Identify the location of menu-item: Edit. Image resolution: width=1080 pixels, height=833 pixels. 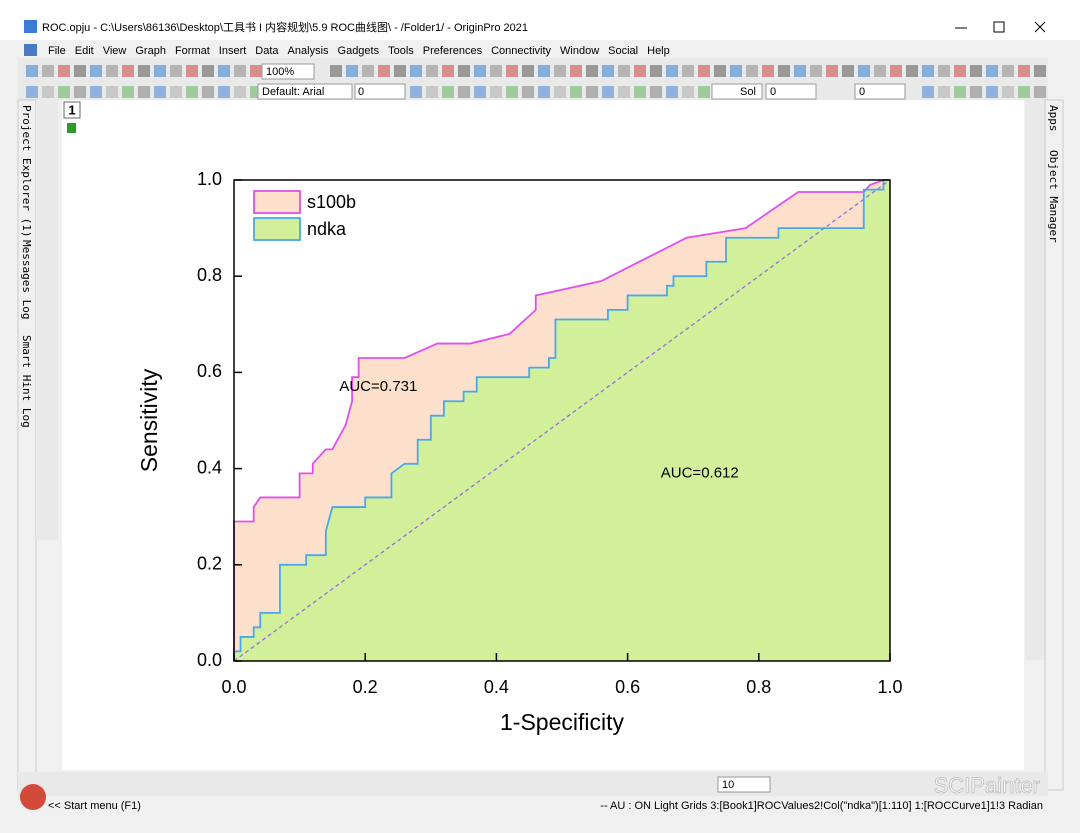
(84, 51).